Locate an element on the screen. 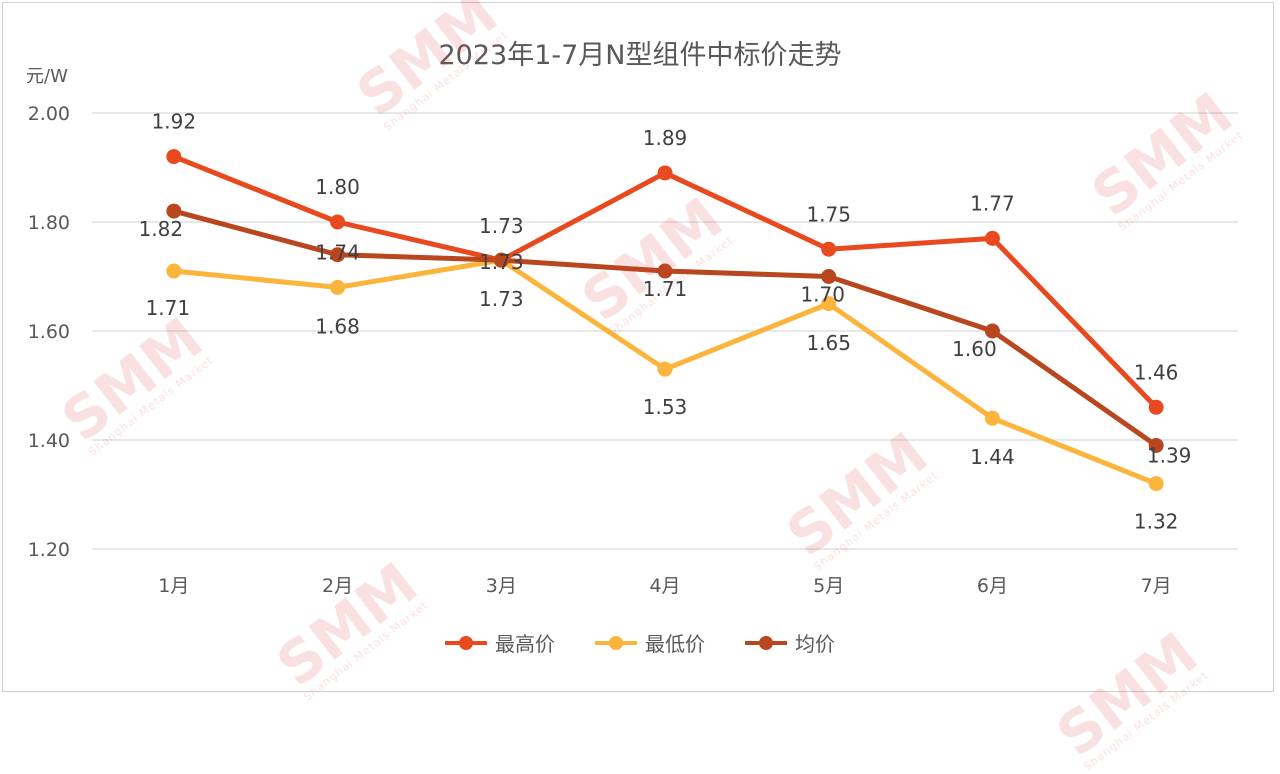 This screenshot has height=774, width=1280. data-label-max: 1.92 is located at coordinates (174, 122).